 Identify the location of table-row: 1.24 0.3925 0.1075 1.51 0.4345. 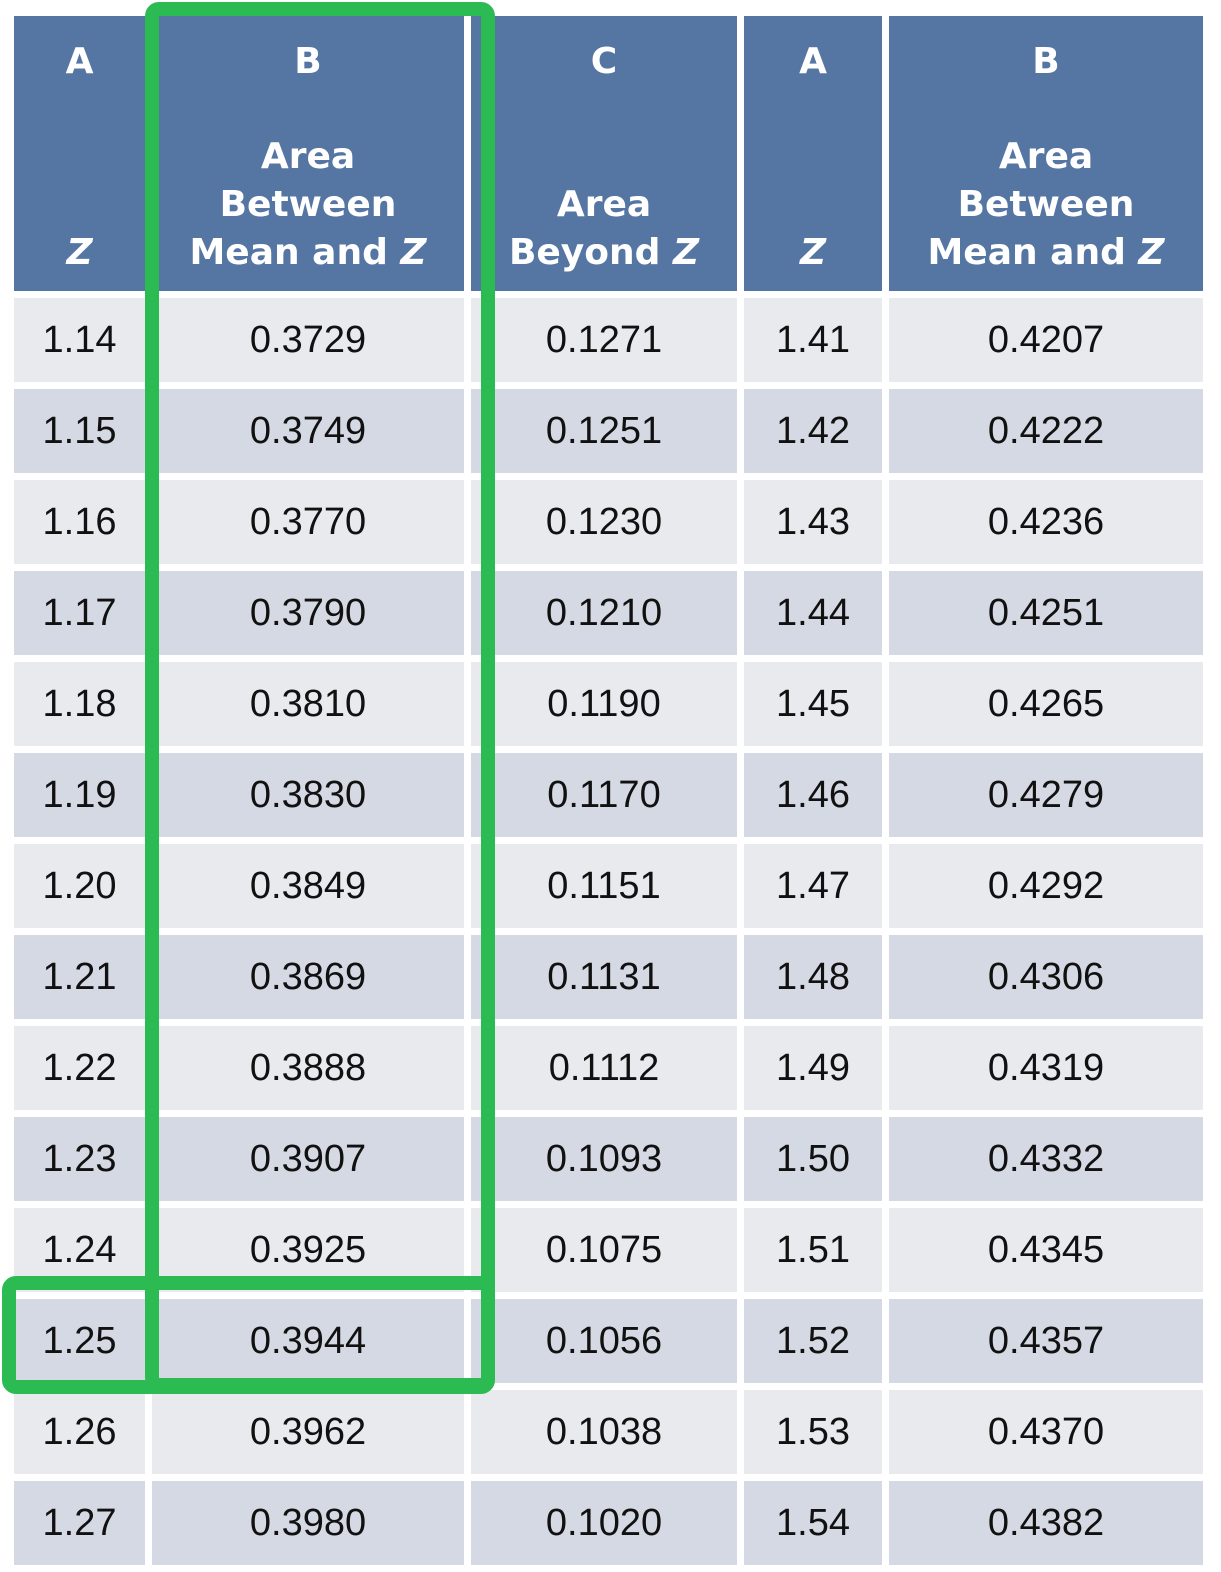
(608, 1250).